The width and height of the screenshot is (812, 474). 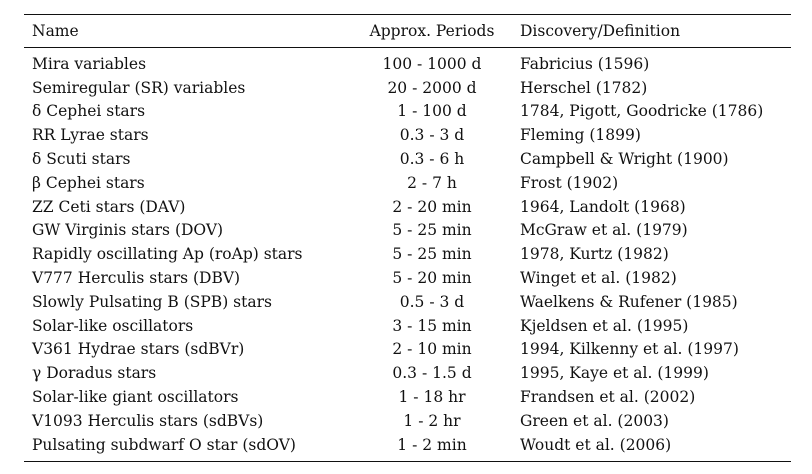 What do you see at coordinates (596, 444) in the screenshot?
I see `discovery-cell: Woudt et al. (2006)` at bounding box center [596, 444].